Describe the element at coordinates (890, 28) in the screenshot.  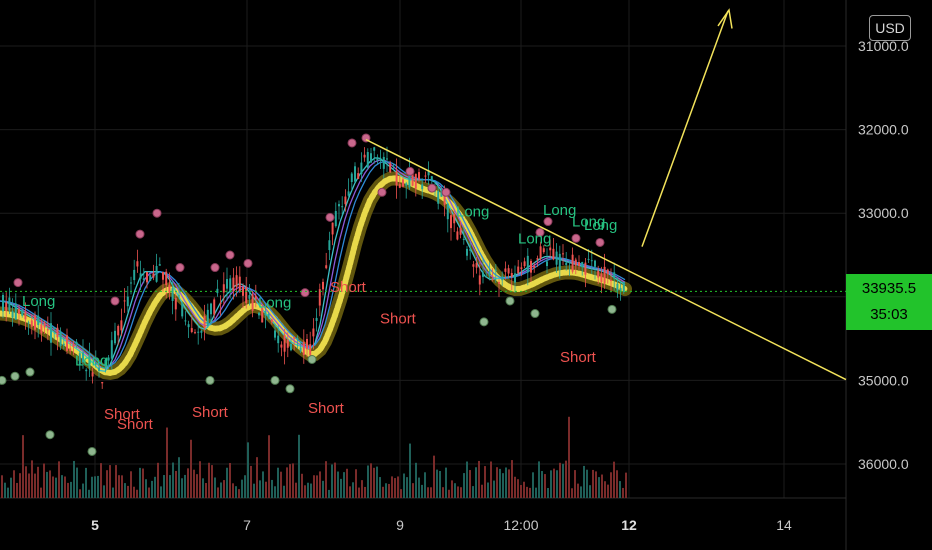
I see `currency-button: USD` at that location.